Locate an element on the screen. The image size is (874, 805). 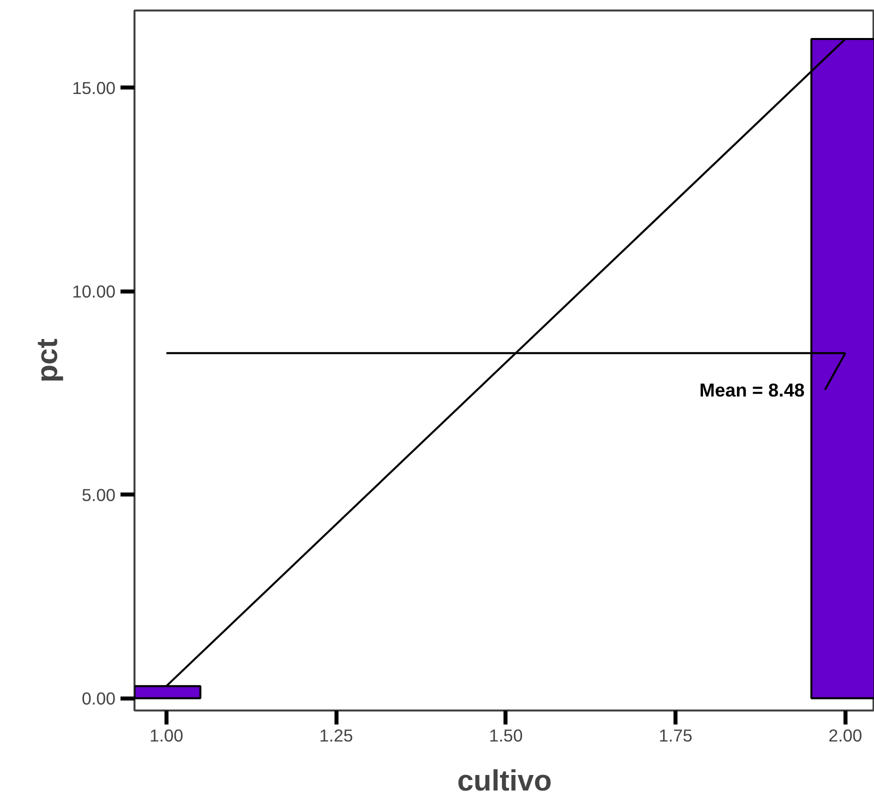
x-tick-label: 1.25 is located at coordinates (336, 736).